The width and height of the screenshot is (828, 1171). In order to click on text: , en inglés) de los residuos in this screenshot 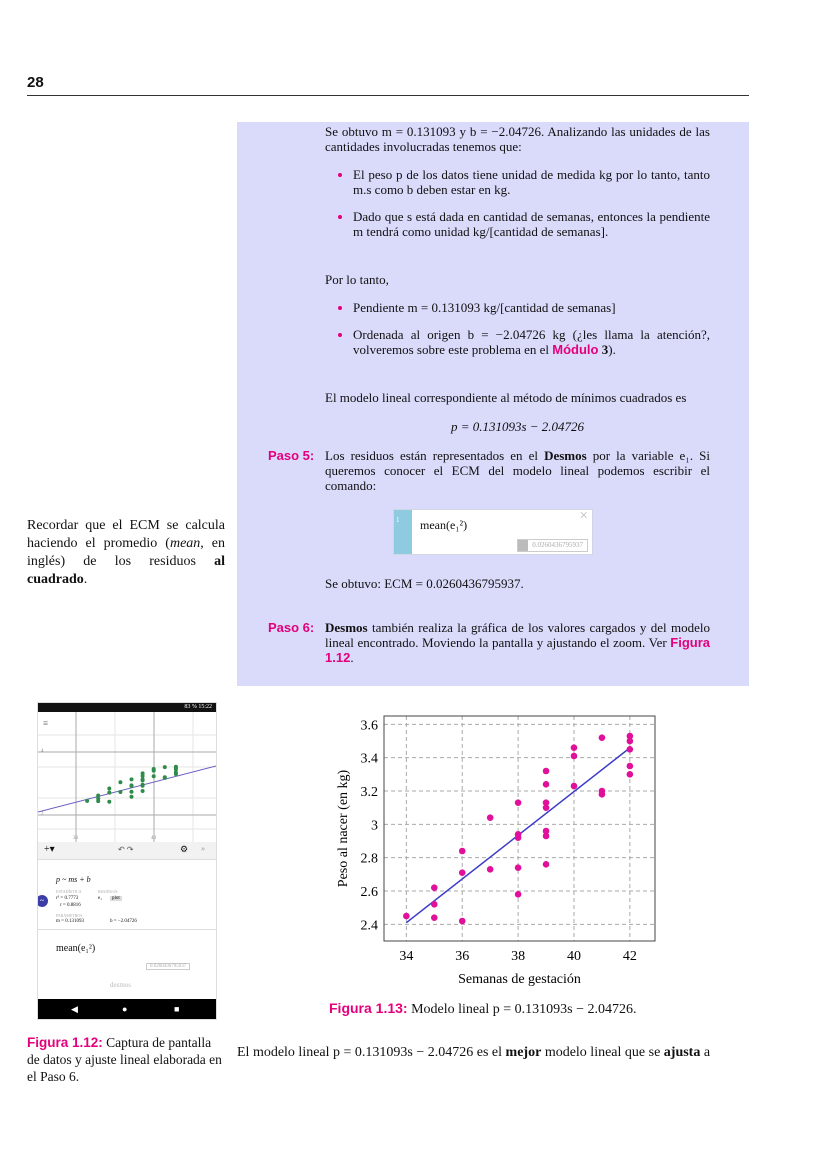, I will do `click(126, 552)`.